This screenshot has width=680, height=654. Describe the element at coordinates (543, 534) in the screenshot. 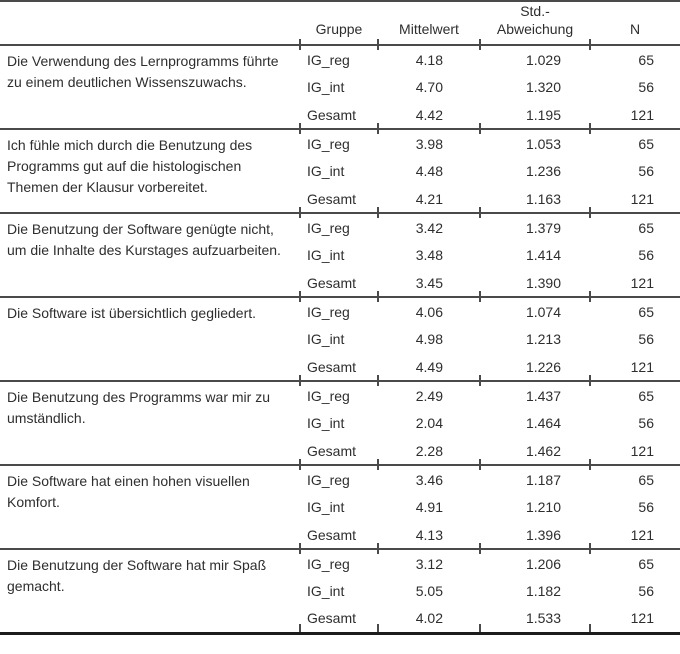

I see `sd-value-cell: 1.396` at that location.